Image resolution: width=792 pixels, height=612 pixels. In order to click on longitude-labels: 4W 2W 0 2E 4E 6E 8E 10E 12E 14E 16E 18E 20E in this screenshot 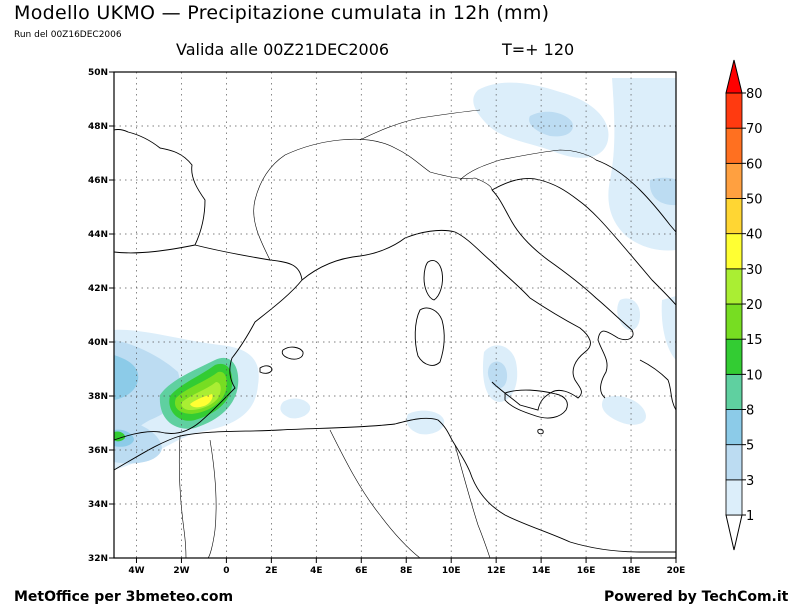, I will do `click(406, 571)`.